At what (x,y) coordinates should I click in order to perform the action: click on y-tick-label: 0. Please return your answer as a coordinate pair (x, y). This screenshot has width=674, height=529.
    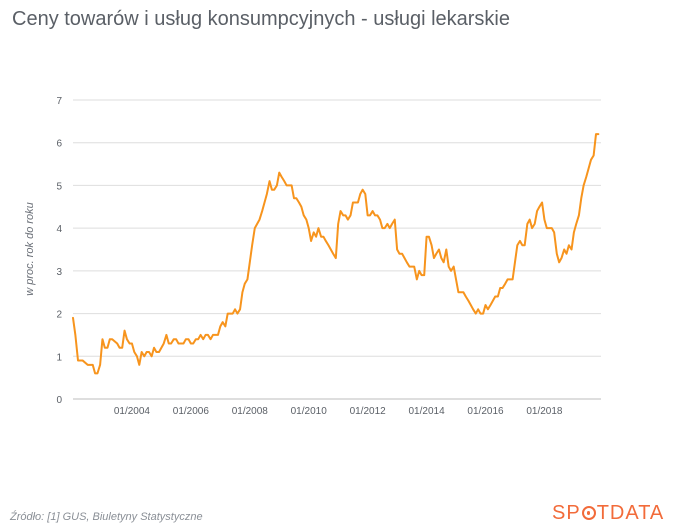
    Looking at the image, I should click on (59, 400).